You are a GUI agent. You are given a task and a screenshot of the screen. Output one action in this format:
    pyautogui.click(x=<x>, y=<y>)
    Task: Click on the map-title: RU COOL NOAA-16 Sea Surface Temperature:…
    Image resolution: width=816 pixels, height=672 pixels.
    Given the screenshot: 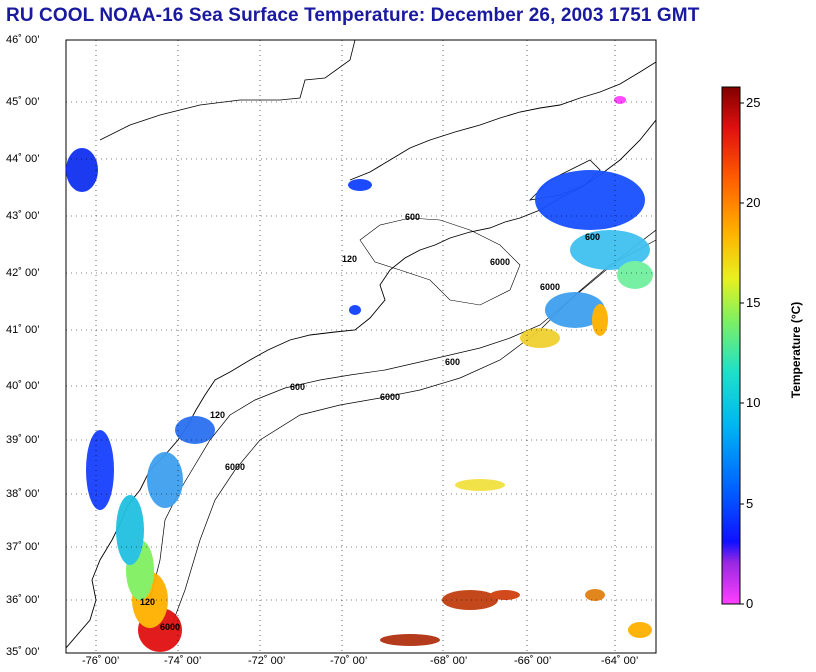 What is the action you would take?
    pyautogui.click(x=353, y=15)
    